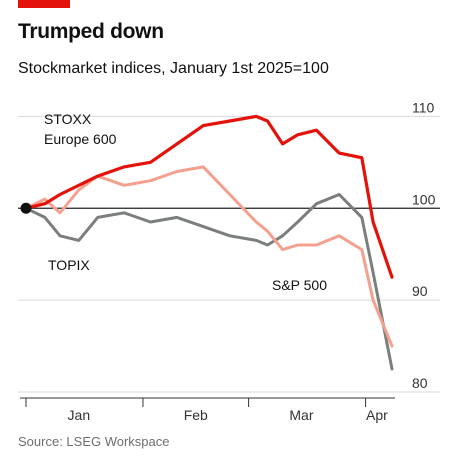  Describe the element at coordinates (80, 139) in the screenshot. I see `series-label-stoxx: Europe 600` at that location.